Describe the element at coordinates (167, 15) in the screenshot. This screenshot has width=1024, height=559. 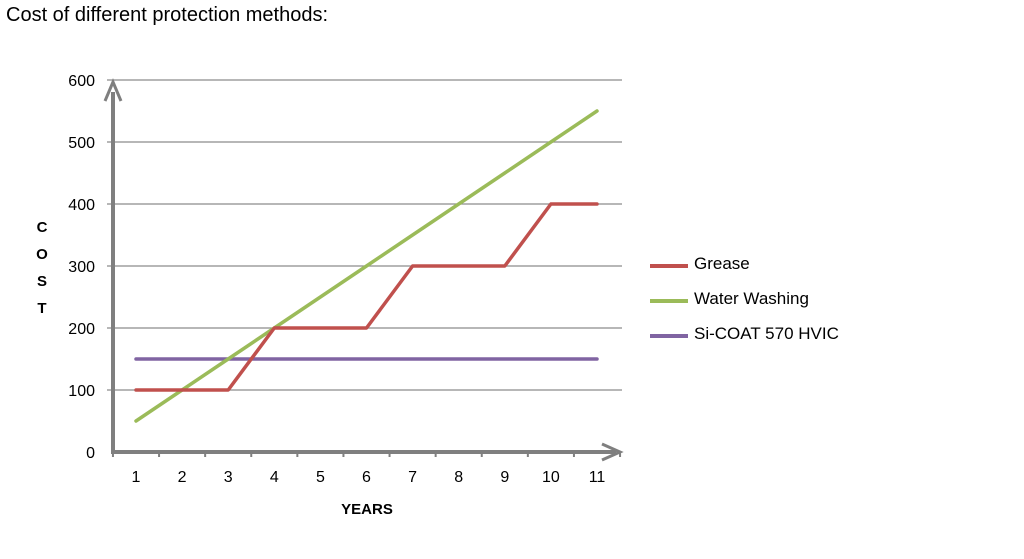
I see `page-title: Cost of different protection methods:` at that location.